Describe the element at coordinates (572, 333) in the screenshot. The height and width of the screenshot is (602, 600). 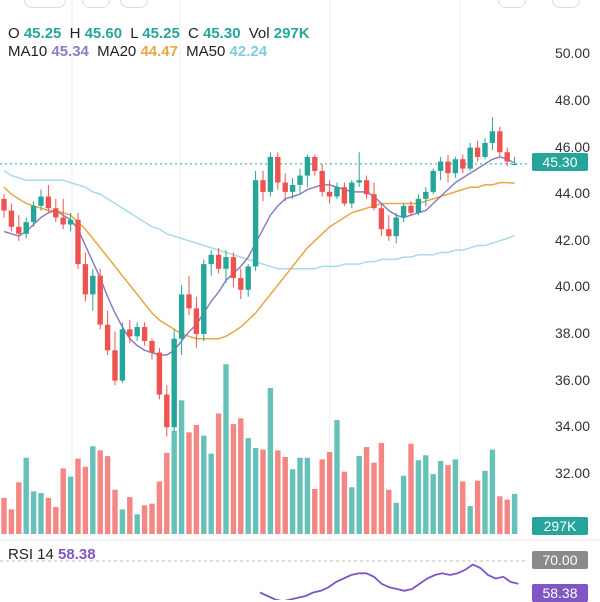
I see `y-tick-label: 38.00` at that location.